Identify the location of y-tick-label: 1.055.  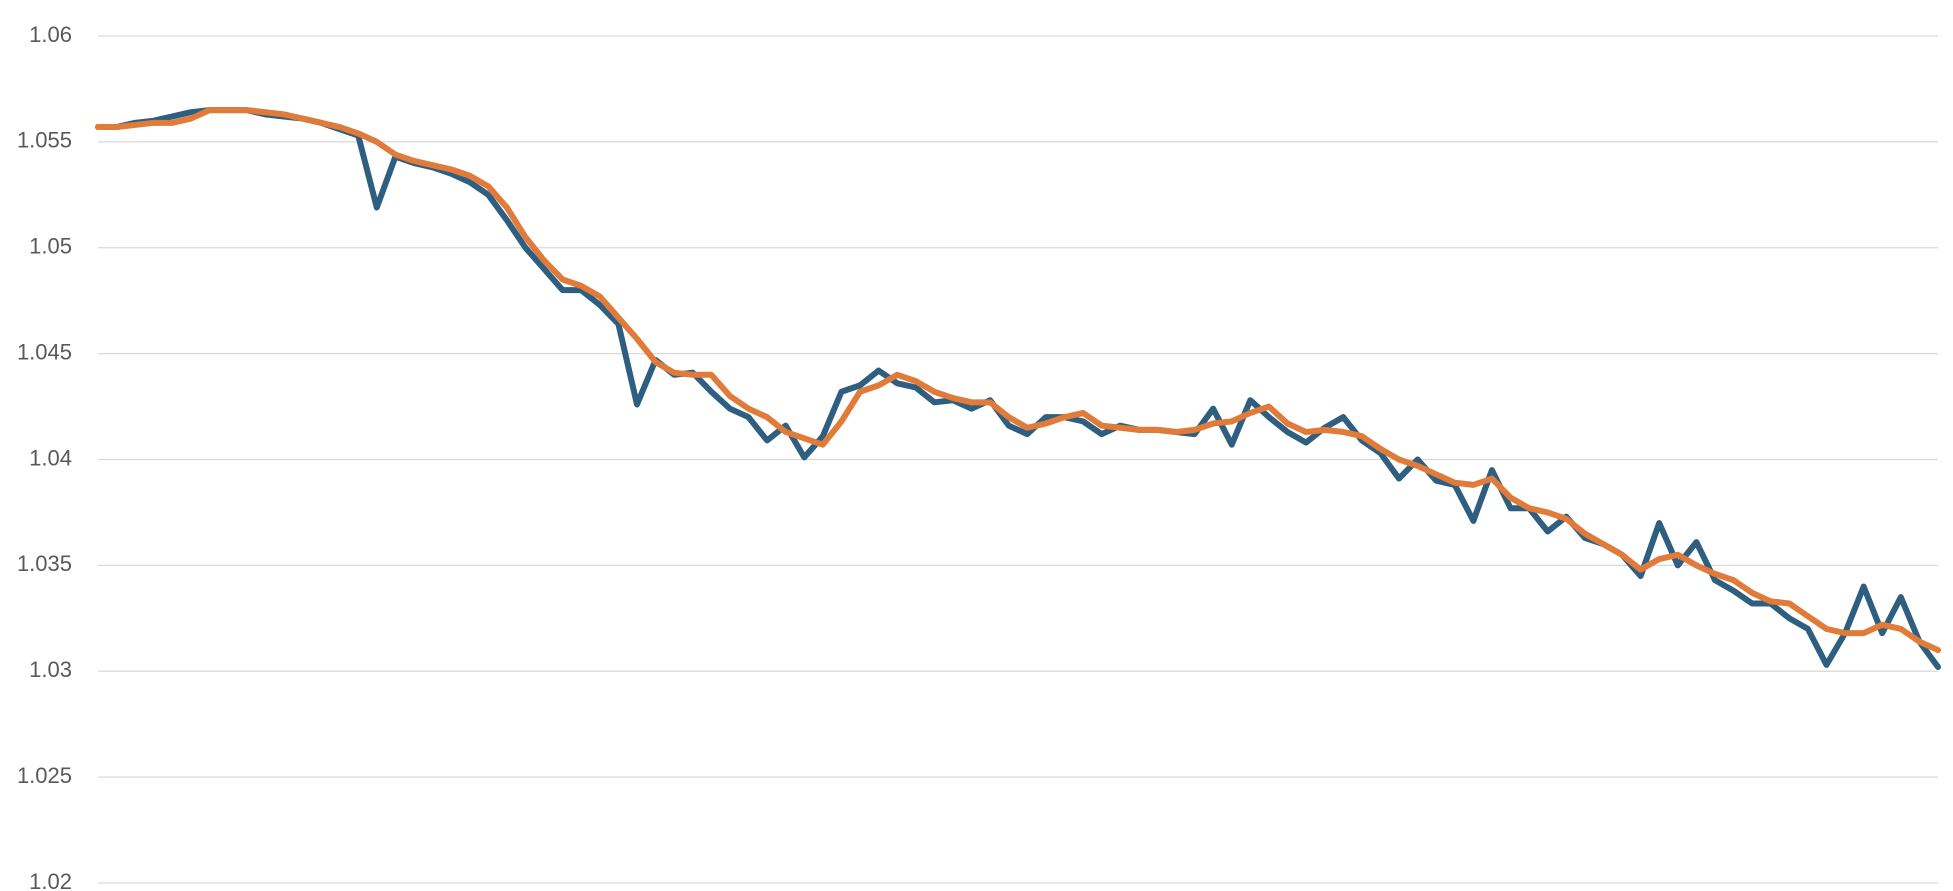
(44, 140).